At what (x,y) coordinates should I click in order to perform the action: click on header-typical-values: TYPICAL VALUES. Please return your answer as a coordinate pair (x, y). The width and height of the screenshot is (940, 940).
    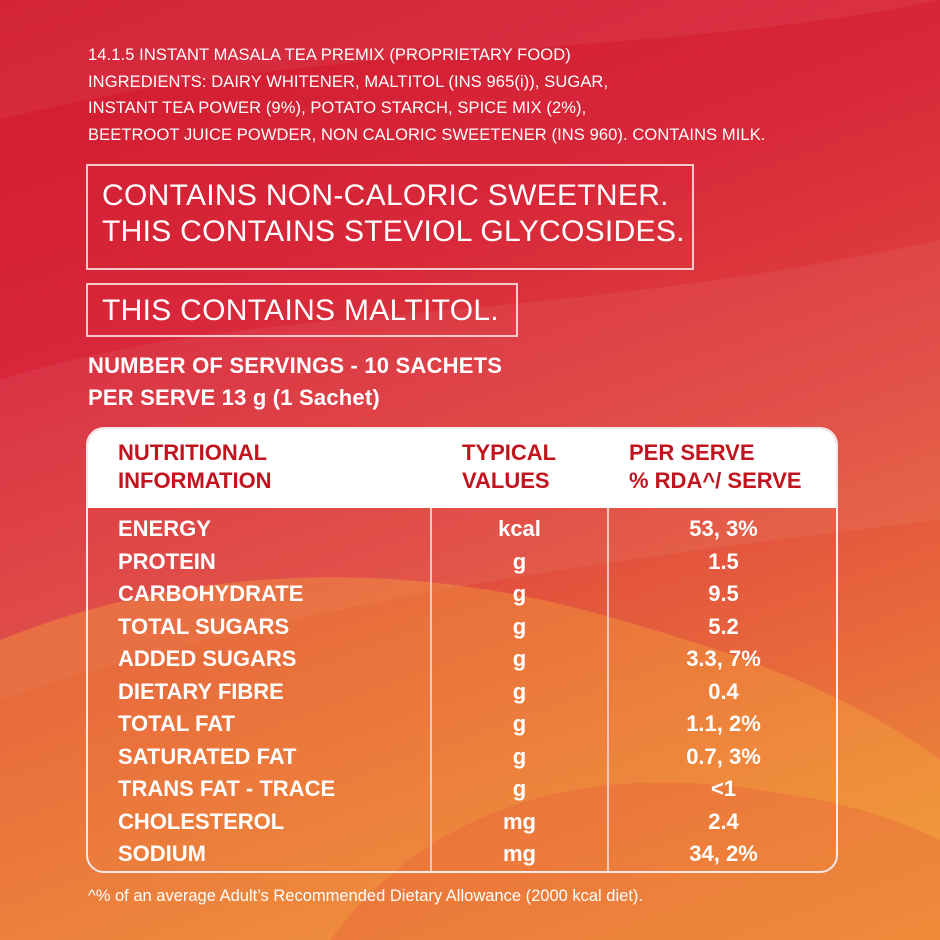
    Looking at the image, I should click on (509, 467).